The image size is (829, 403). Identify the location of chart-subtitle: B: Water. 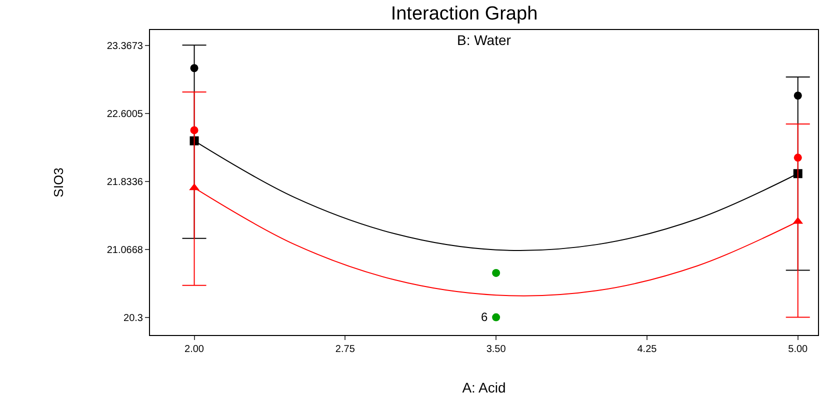
(484, 40).